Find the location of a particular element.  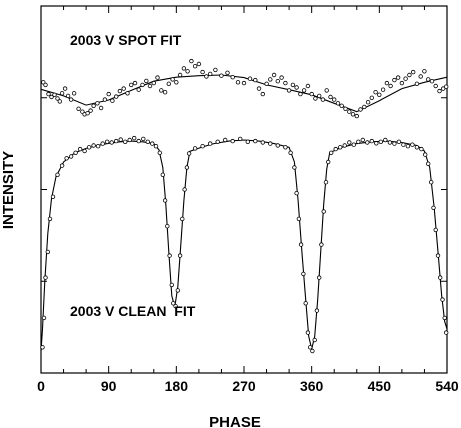

x-axis-label: PHASE is located at coordinates (235, 421).